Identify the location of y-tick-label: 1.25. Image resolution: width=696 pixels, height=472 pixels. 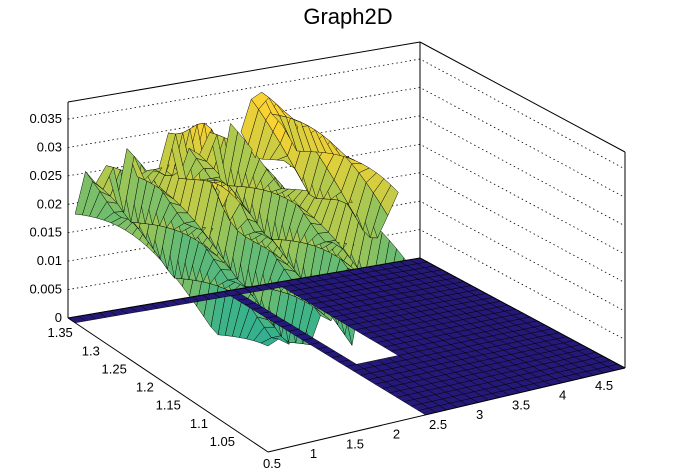
(114, 368).